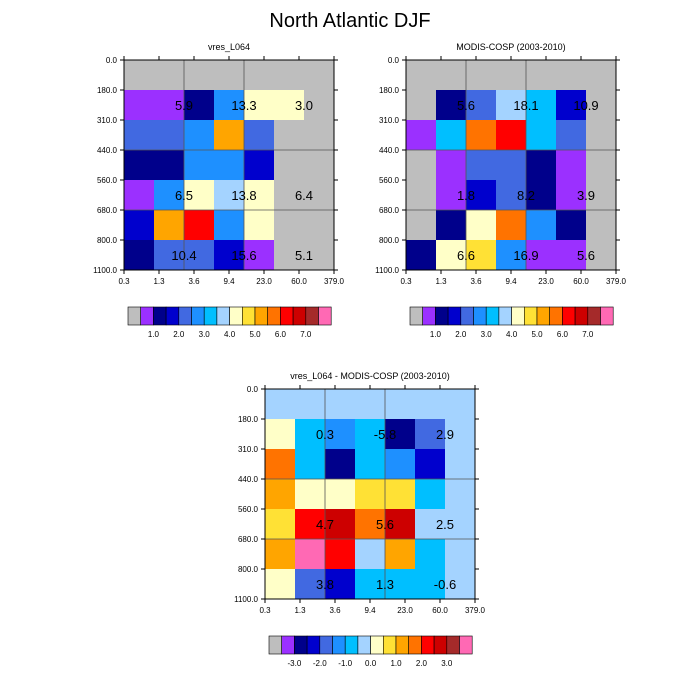 This screenshot has height=700, width=700. I want to click on x-tick-label: 0.3, so click(406, 281).